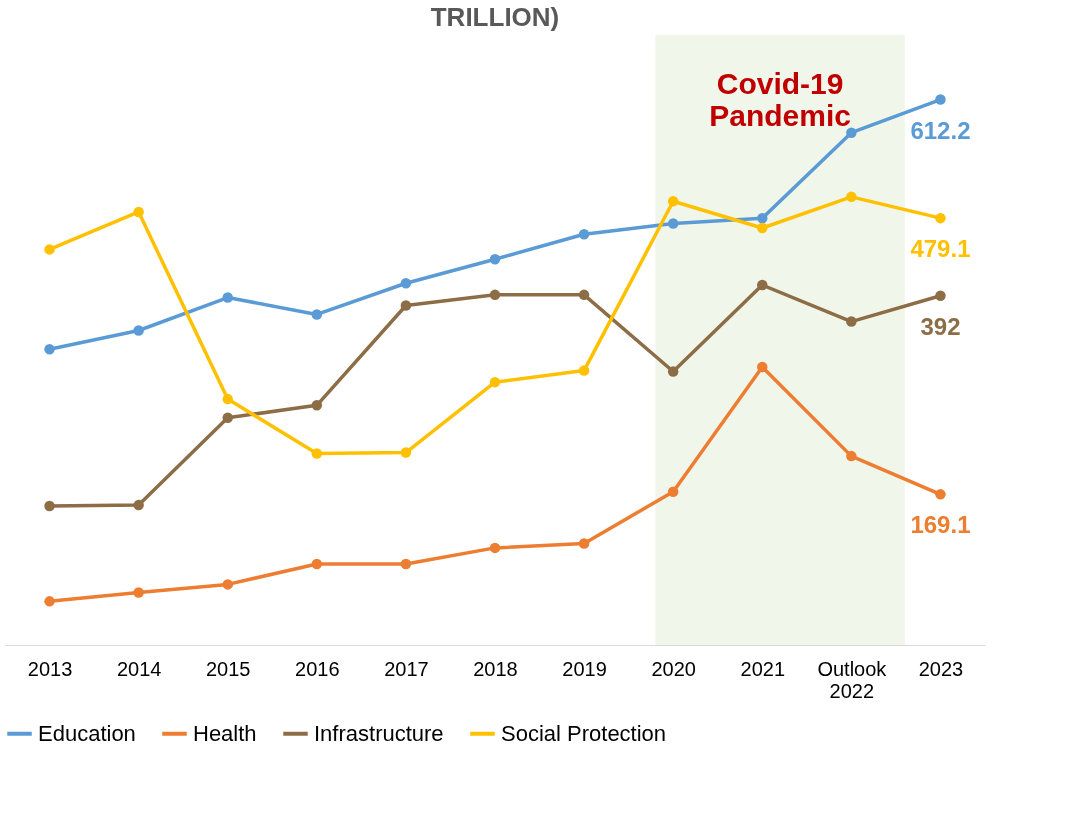 This screenshot has width=1068, height=829. I want to click on x-tick-label: 2014, so click(139, 668).